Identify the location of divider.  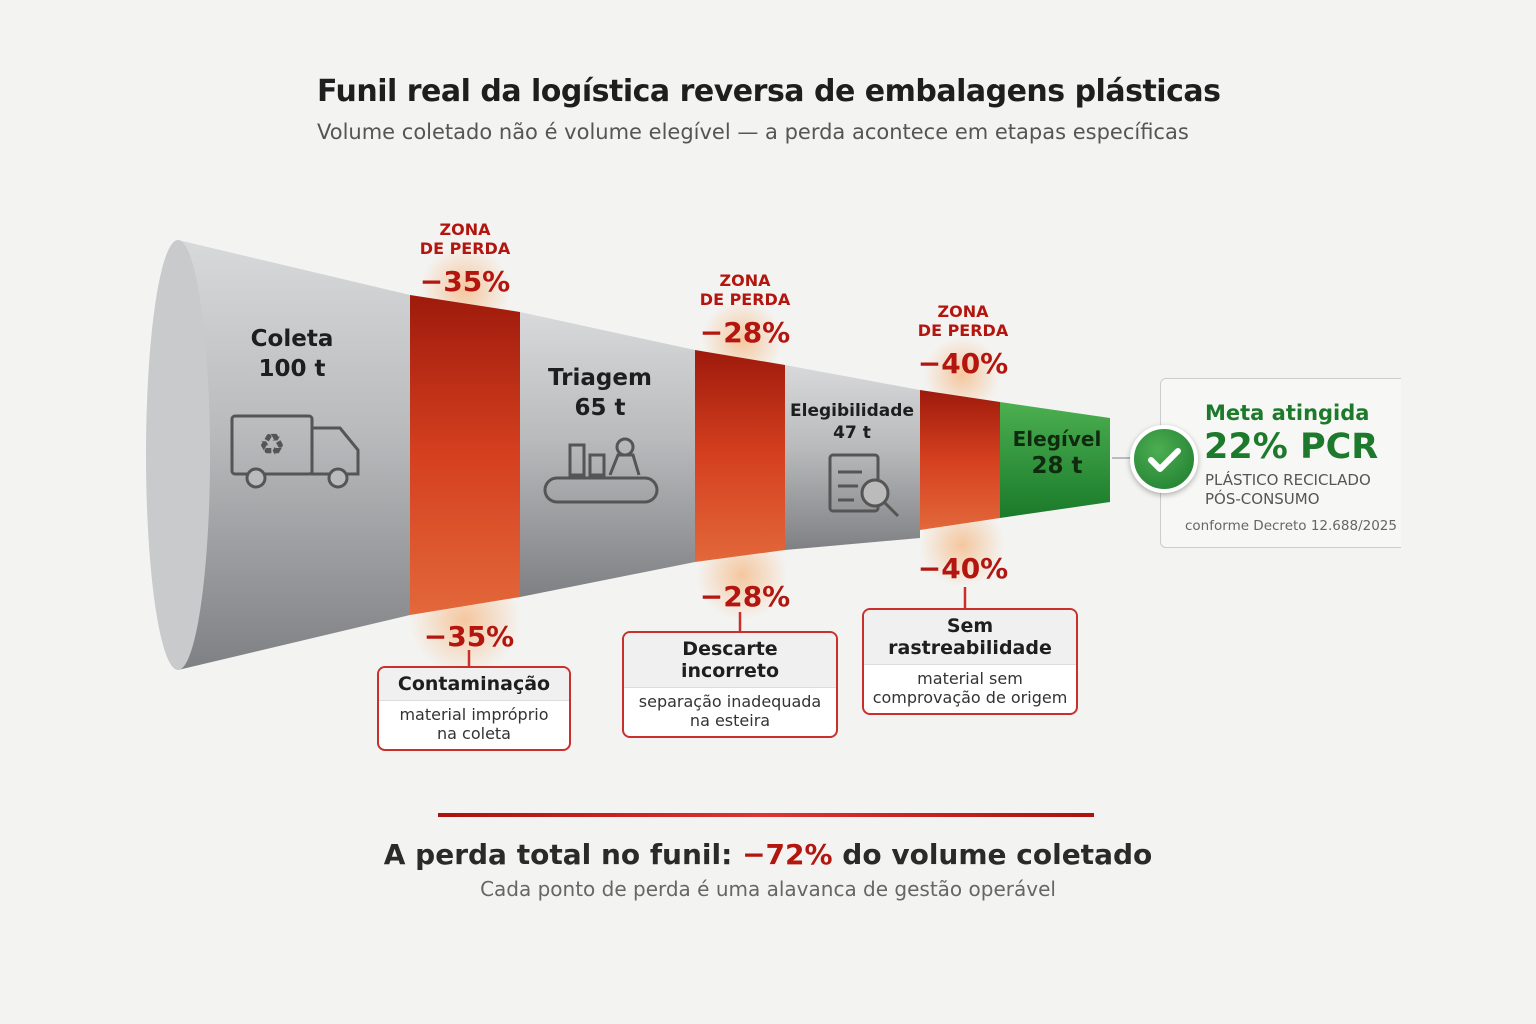
(766, 815).